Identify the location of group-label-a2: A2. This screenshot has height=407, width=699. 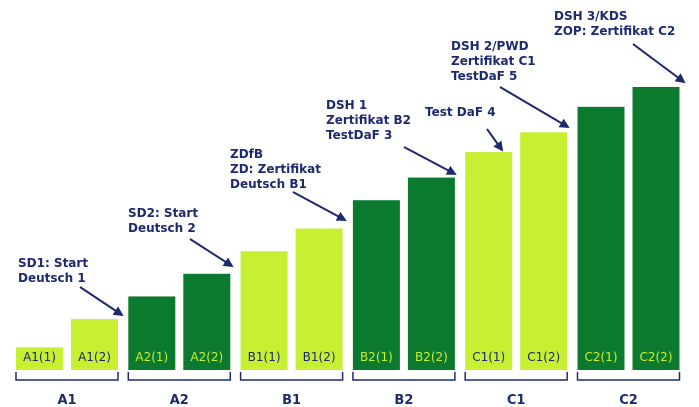
(179, 400).